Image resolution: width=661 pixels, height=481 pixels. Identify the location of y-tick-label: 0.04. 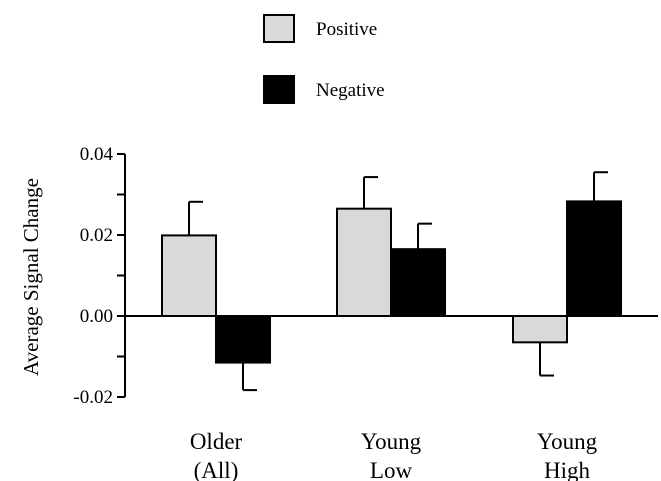
(97, 154).